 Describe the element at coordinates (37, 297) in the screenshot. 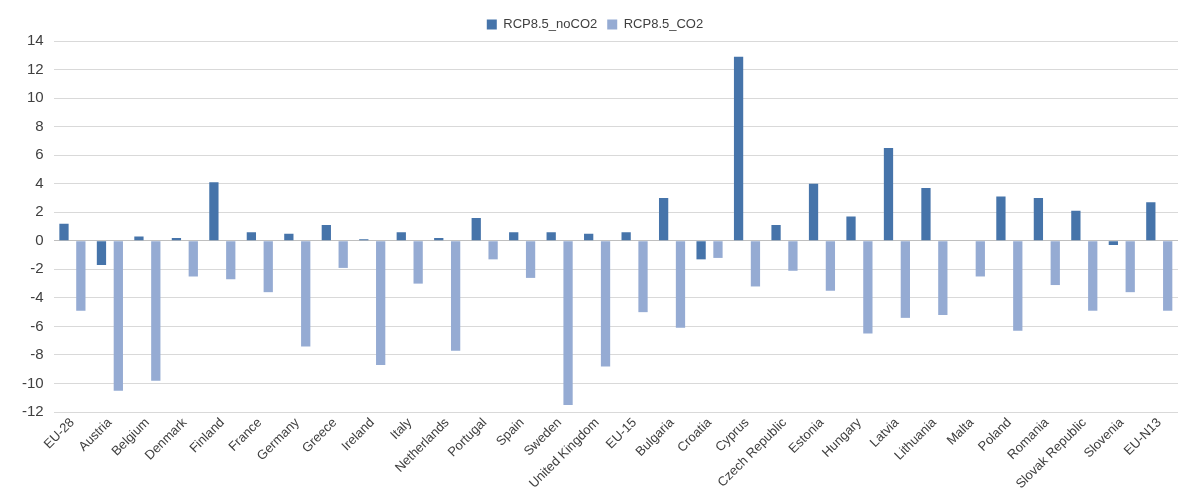

I see `y-tick-label: -4` at that location.